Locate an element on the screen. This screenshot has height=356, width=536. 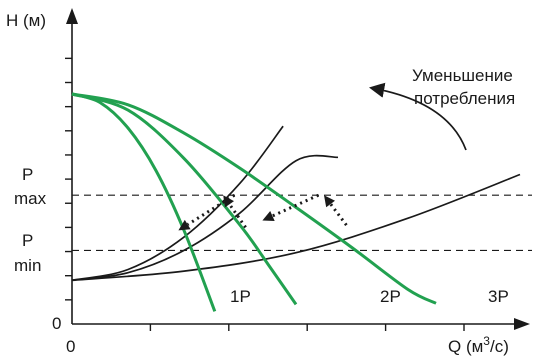
y-axis-label: H (м) is located at coordinates (26, 20).